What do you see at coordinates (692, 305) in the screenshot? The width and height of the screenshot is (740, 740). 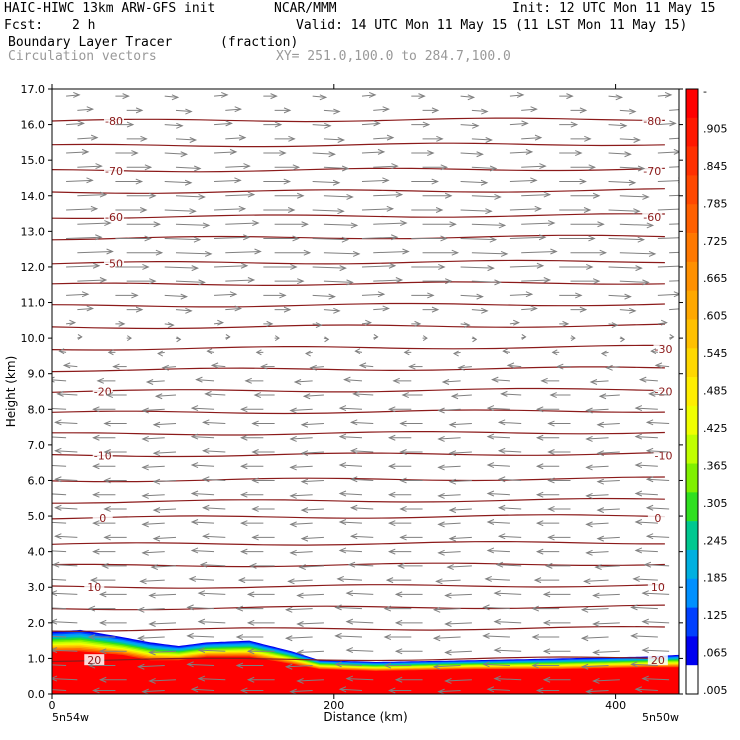 I see `colorbar-cell` at bounding box center [692, 305].